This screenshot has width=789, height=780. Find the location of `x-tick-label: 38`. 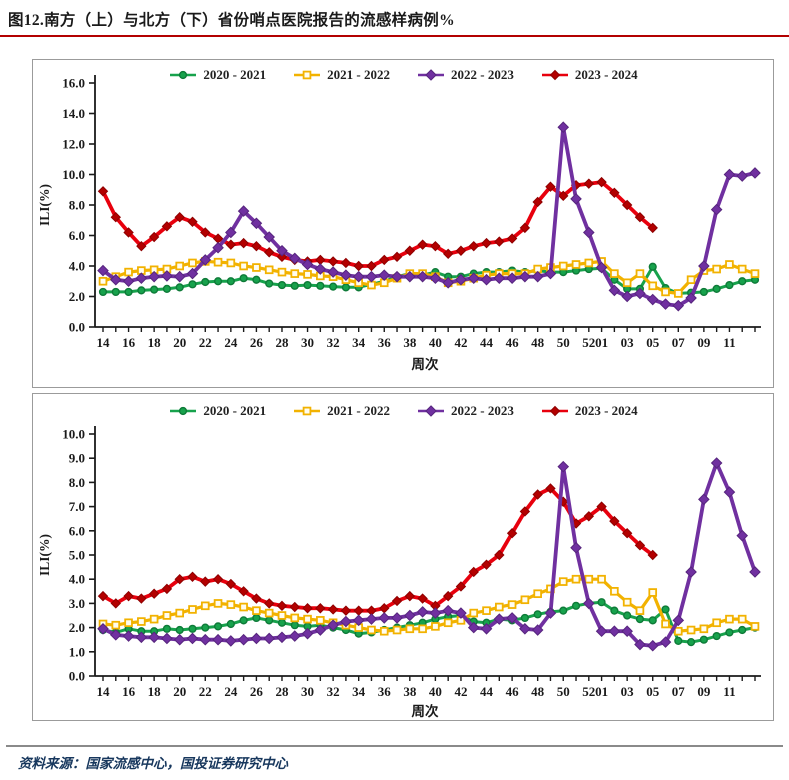

x-tick-label: 38 is located at coordinates (410, 342).